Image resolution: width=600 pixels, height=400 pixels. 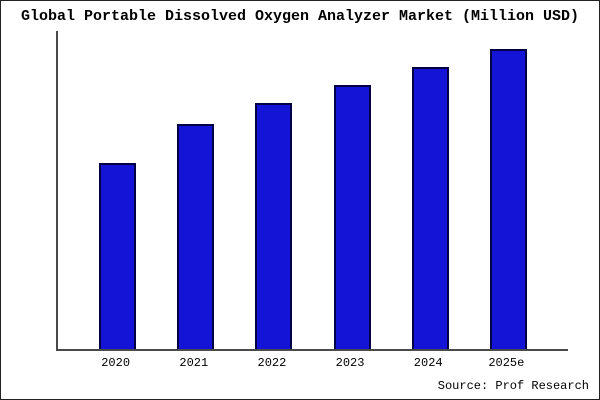 I want to click on bar-2021, so click(x=196, y=236).